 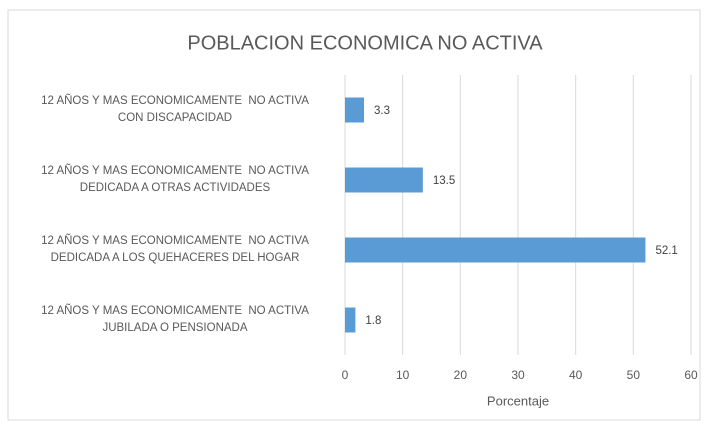 What do you see at coordinates (518, 375) in the screenshot?
I see `x-tick-label: 30` at bounding box center [518, 375].